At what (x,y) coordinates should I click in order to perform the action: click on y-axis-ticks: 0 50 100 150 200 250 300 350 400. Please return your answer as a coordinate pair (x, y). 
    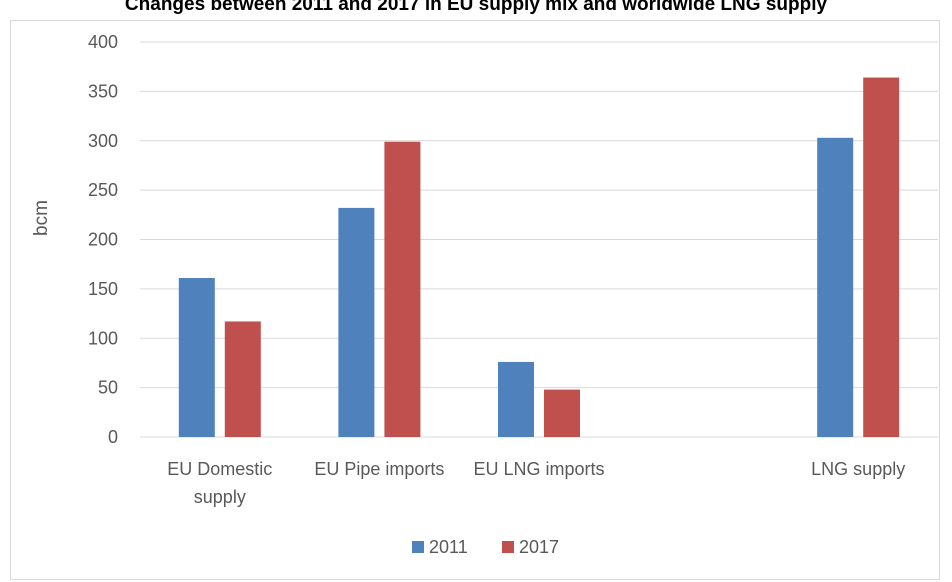
    Looking at the image, I should click on (103, 239).